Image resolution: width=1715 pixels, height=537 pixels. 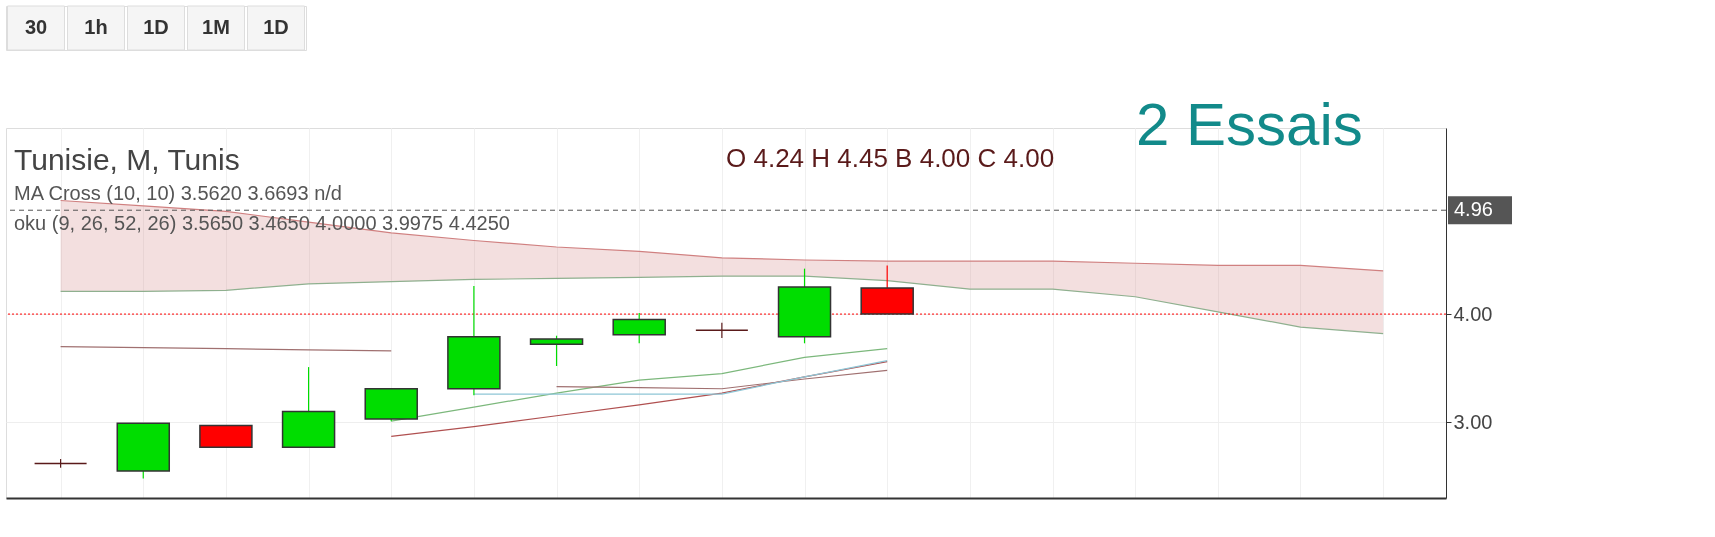 What do you see at coordinates (1473, 421) in the screenshot?
I see `y-tick-label: 3.00` at bounding box center [1473, 421].